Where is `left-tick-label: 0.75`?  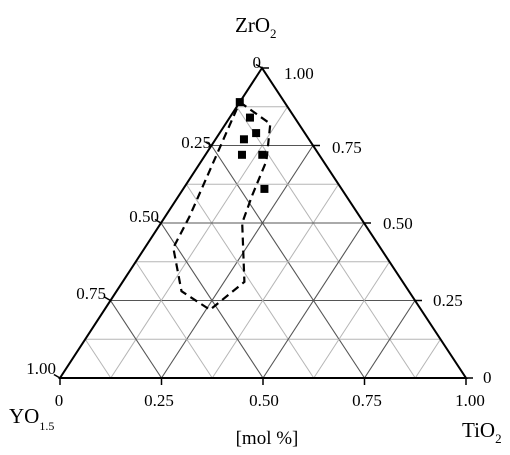 left-tick-label: 0.75 is located at coordinates (91, 293).